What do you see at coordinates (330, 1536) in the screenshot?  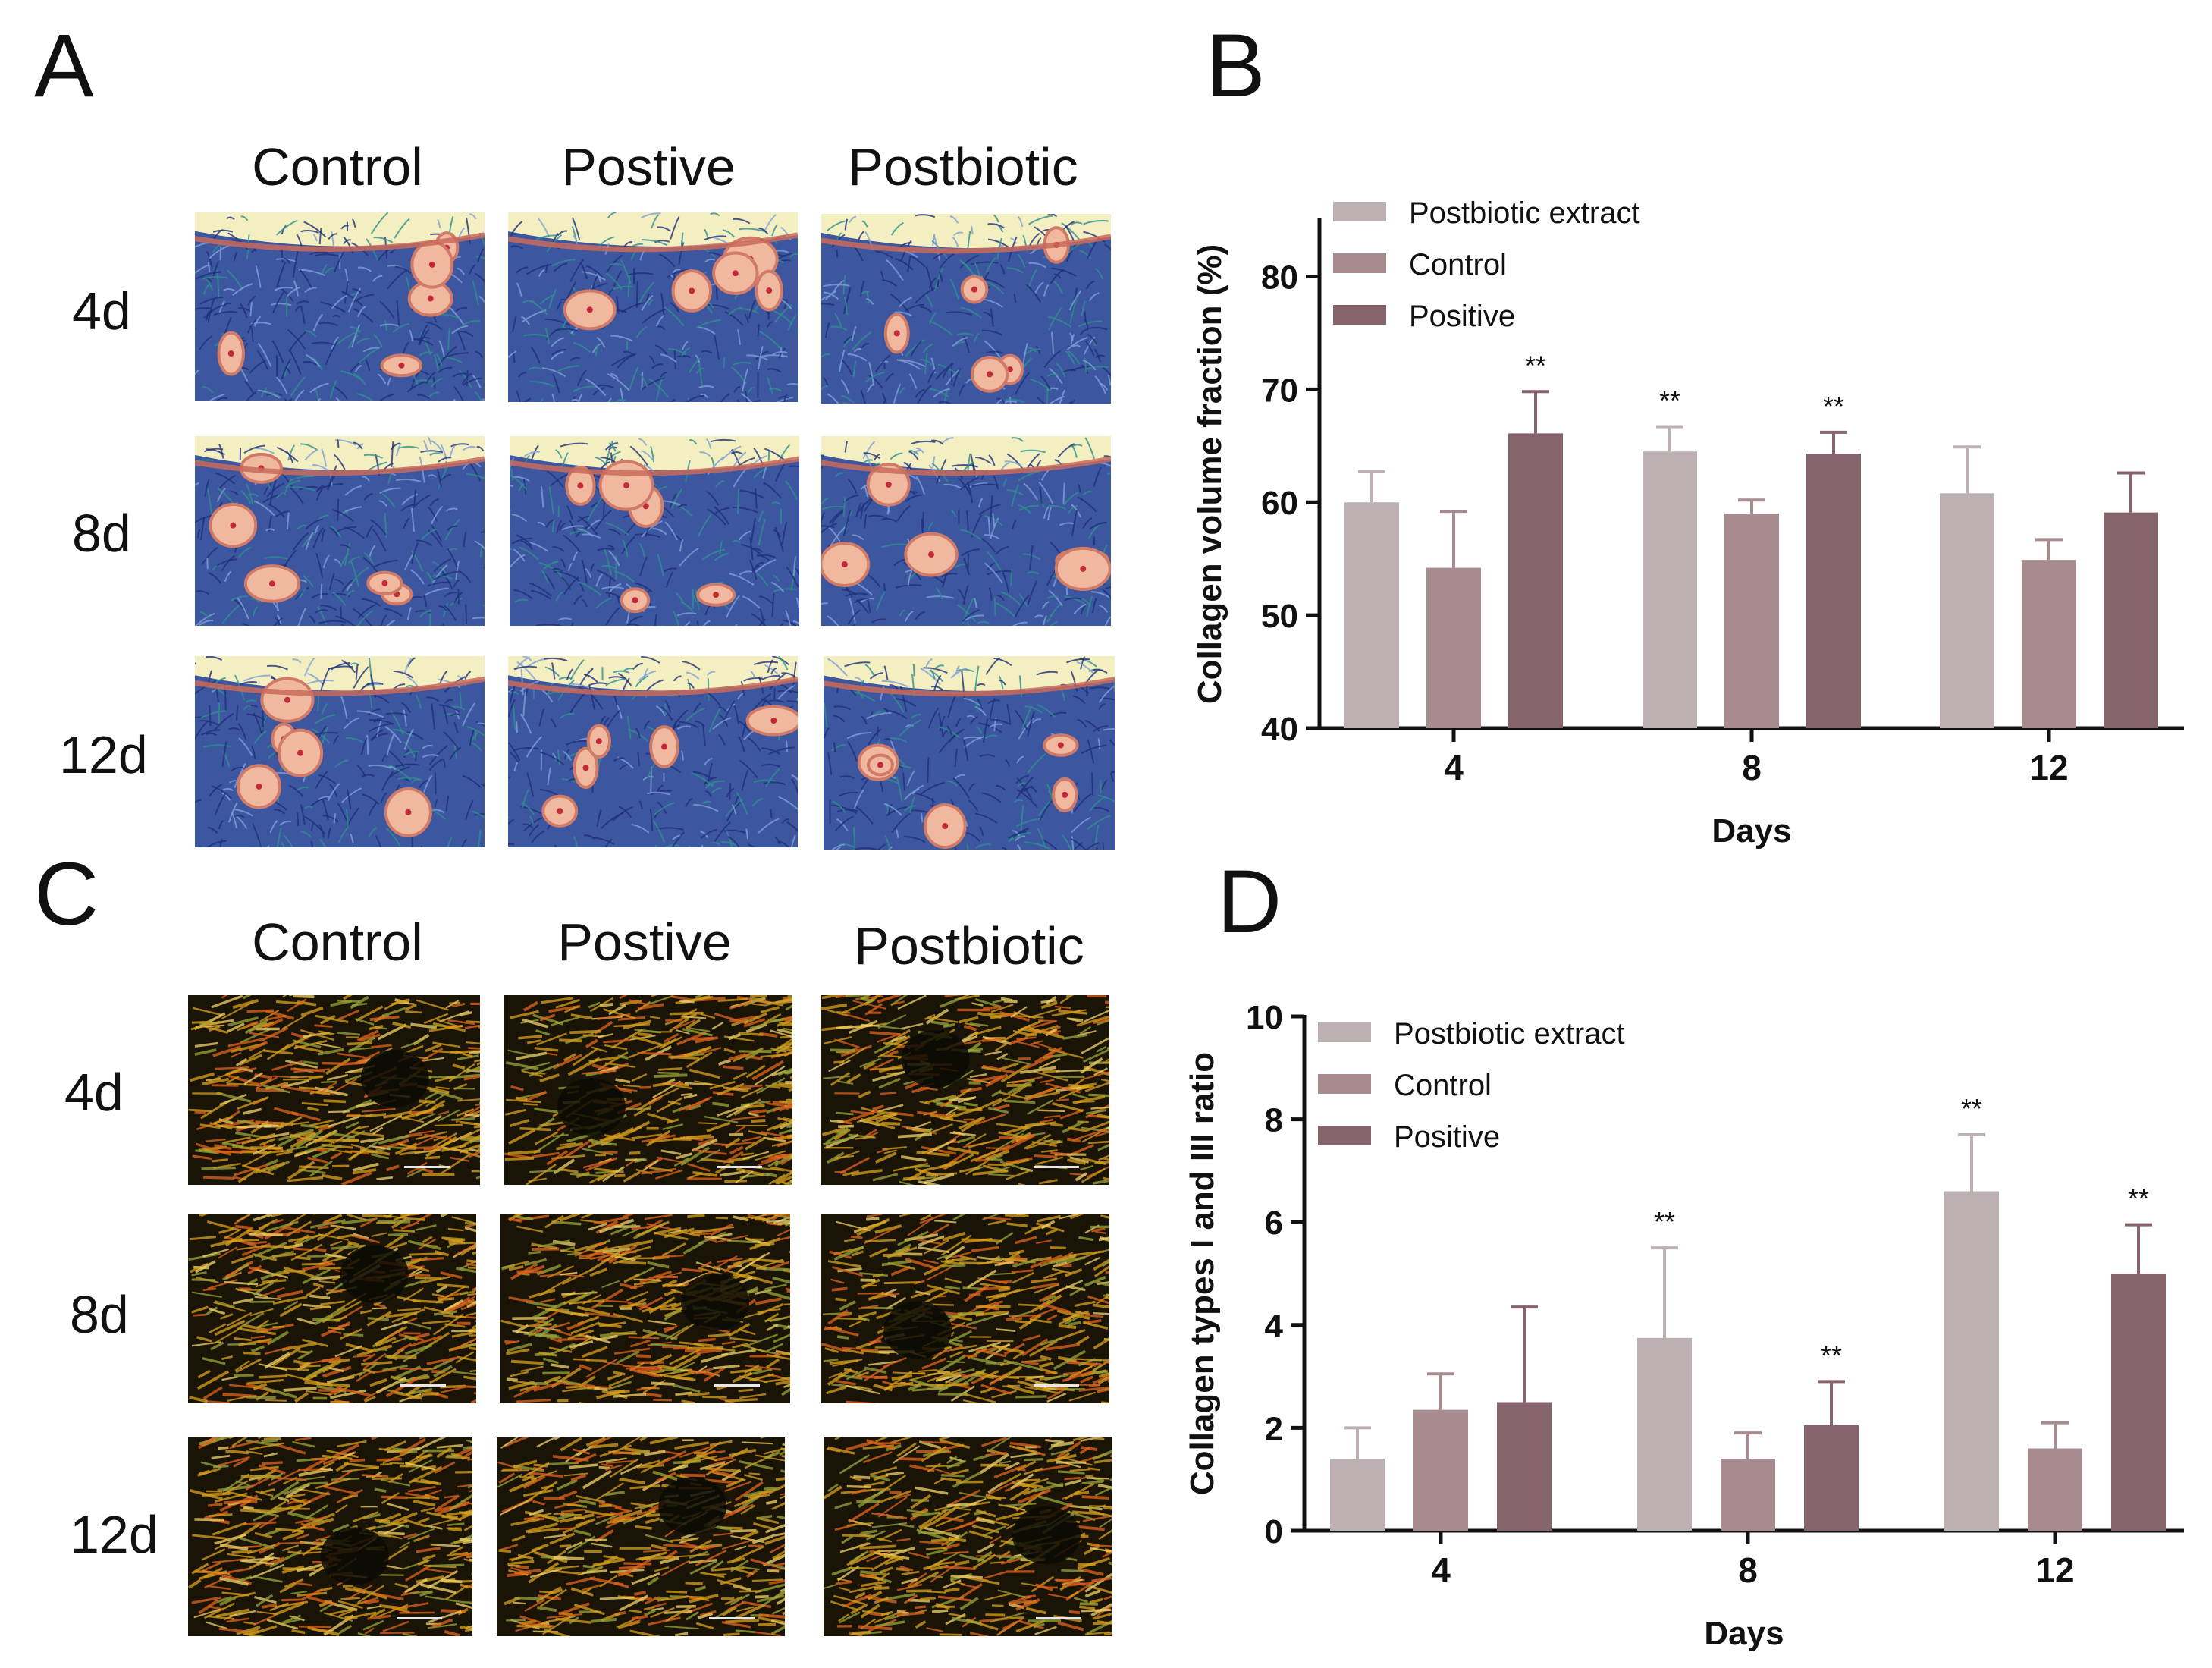 I see `picrosirius-micrograph-control-12d` at bounding box center [330, 1536].